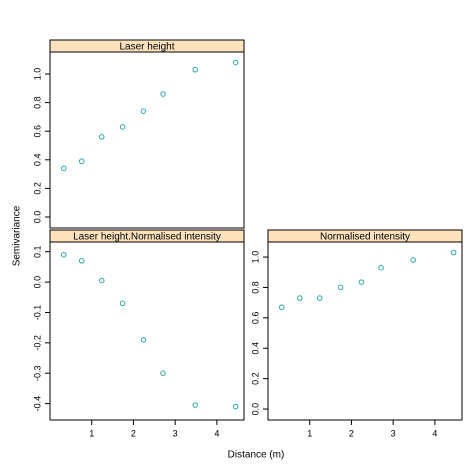 This screenshot has width=474, height=474. Describe the element at coordinates (37, 404) in the screenshot. I see `y-tick-label: -0.4` at that location.